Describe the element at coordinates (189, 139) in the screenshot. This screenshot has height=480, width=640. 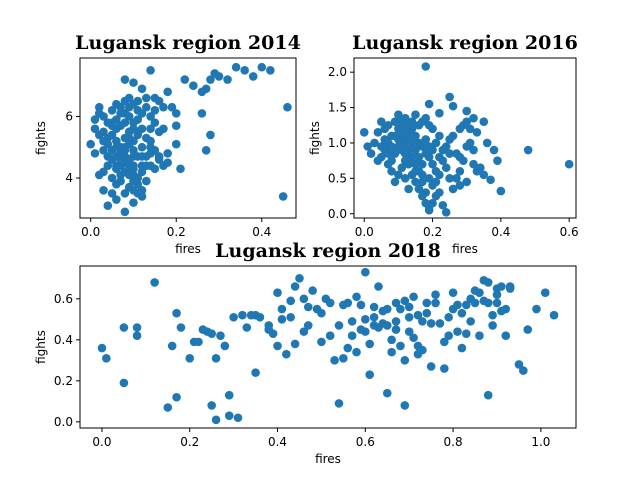
I see `scatter-points` at that location.